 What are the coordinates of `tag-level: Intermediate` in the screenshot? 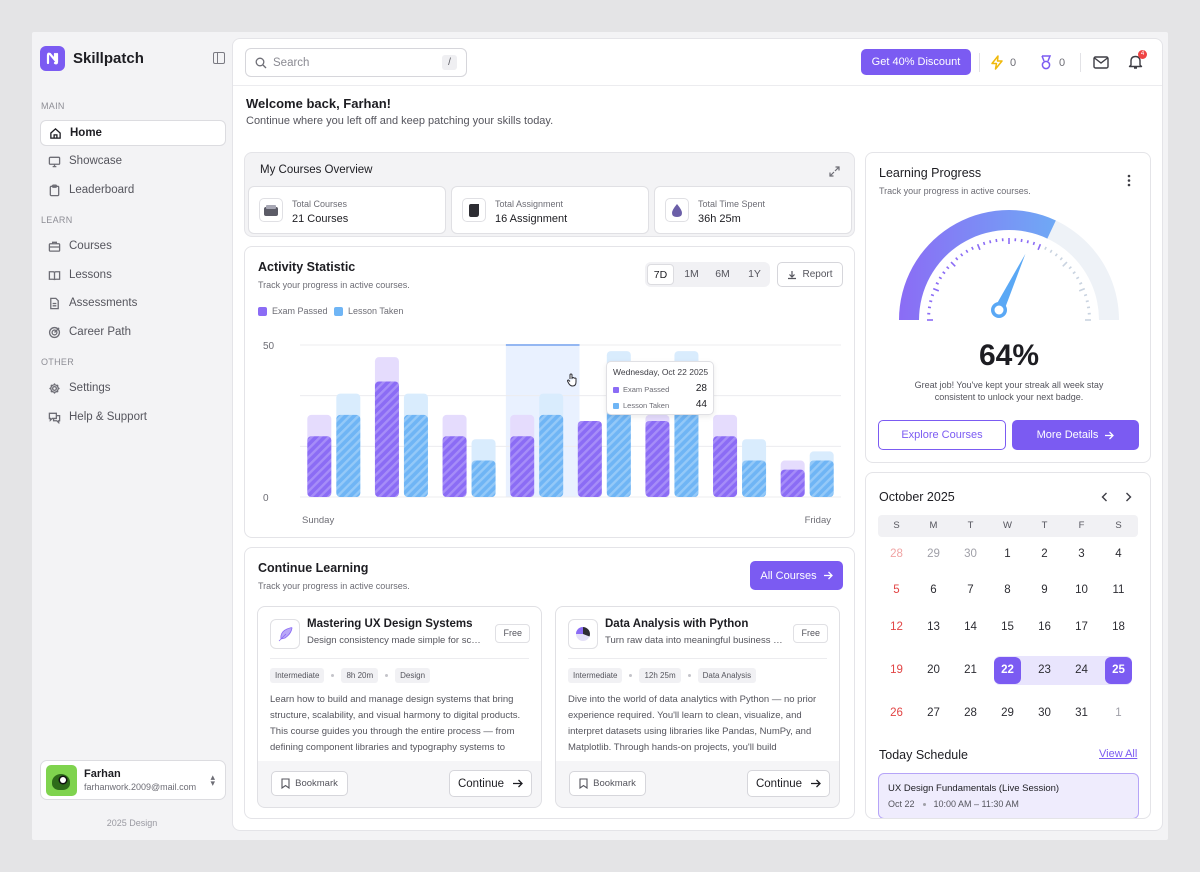 It's located at (297, 675).